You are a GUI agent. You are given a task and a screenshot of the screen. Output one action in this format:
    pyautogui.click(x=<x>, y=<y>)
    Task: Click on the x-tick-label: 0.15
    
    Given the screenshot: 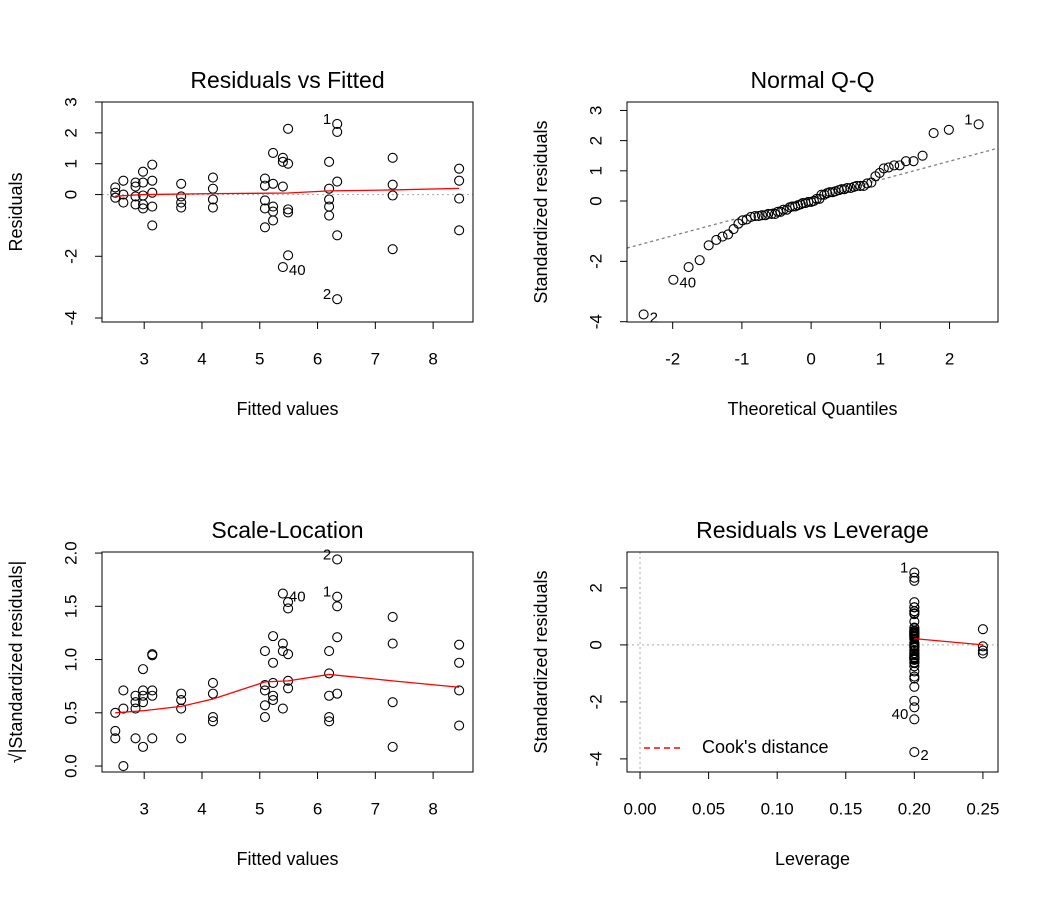 What is the action you would take?
    pyautogui.click(x=845, y=808)
    